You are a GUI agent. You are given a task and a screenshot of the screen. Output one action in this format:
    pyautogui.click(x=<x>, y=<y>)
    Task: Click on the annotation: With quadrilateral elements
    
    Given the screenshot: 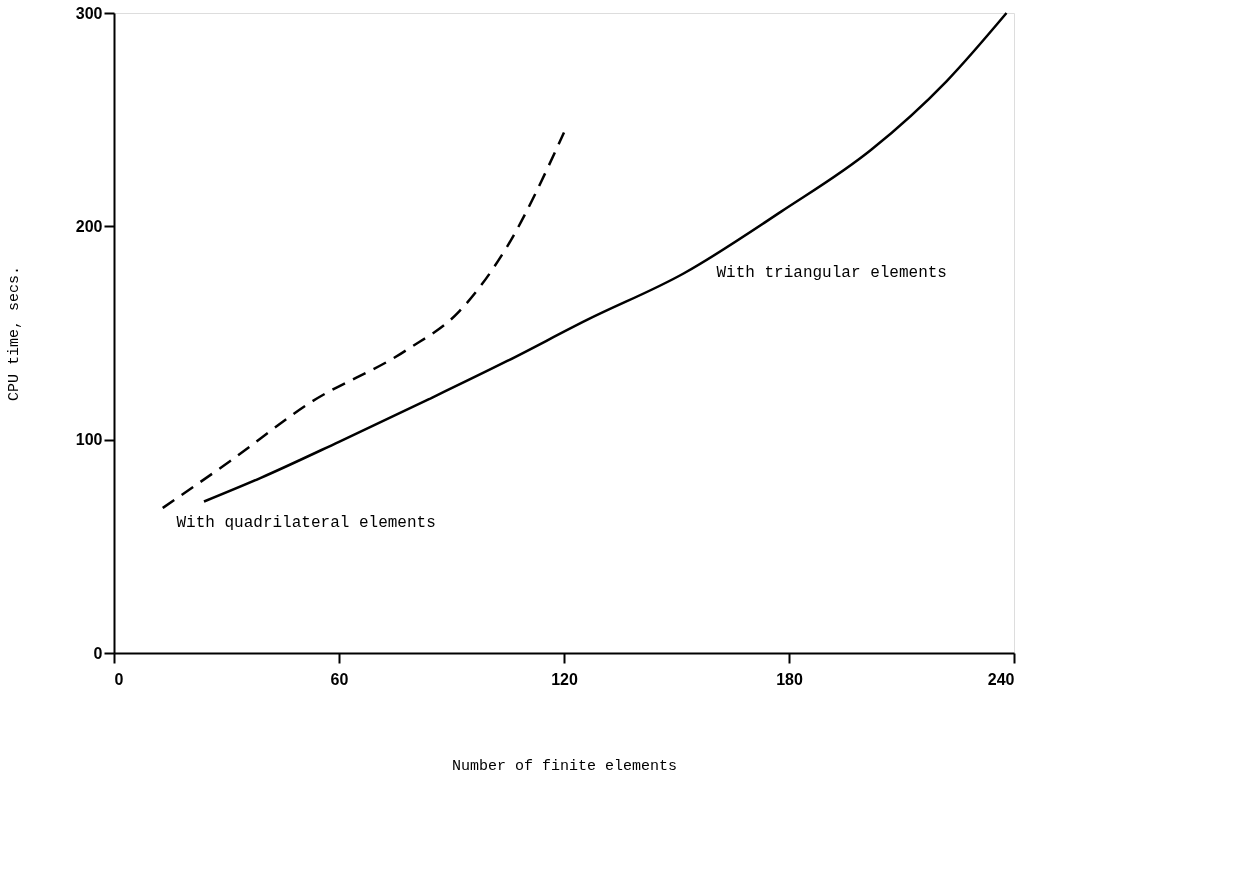 What is the action you would take?
    pyautogui.click(x=306, y=522)
    